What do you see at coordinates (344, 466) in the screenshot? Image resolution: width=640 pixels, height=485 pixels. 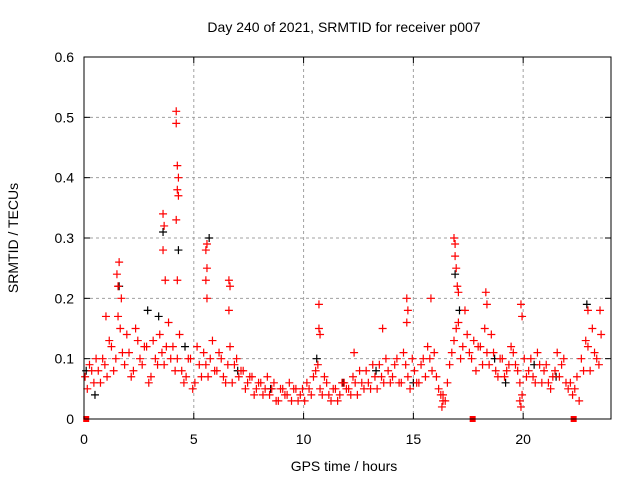 I see `x-axis-label: GPS time / hours` at bounding box center [344, 466].